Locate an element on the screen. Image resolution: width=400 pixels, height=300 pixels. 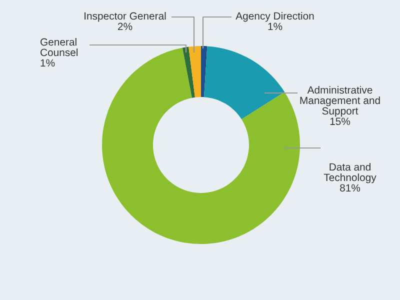
slice-label: Data and Technology is located at coordinates (350, 173).